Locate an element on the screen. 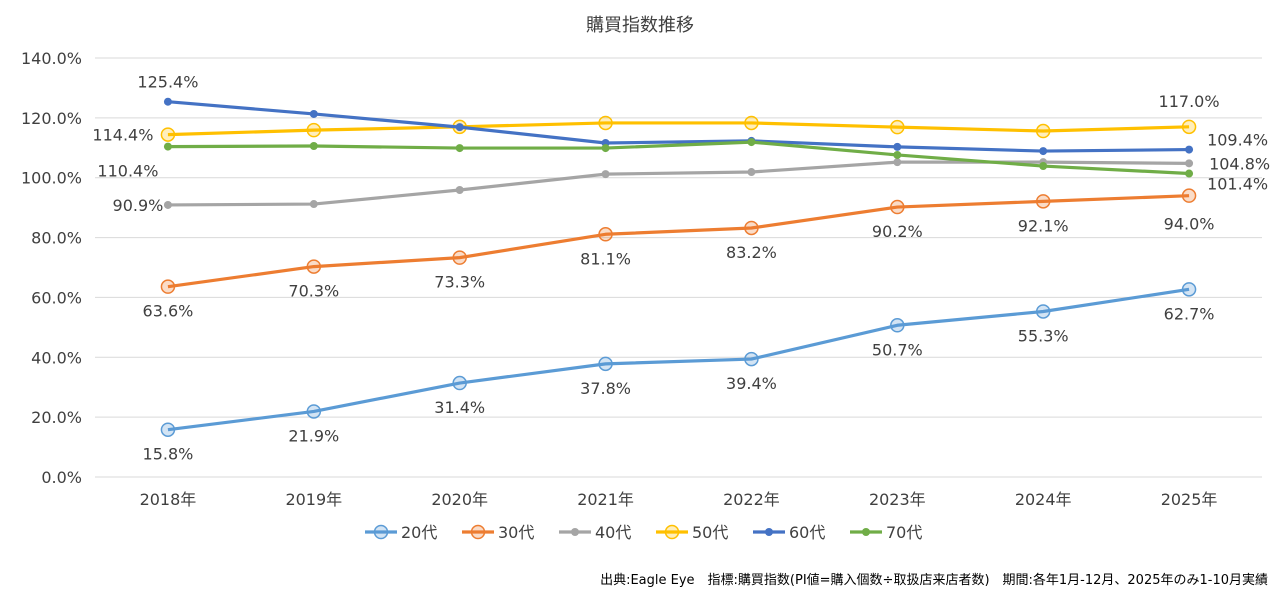 This screenshot has height=600, width=1280. data-label: 104.8% is located at coordinates (1239, 163).